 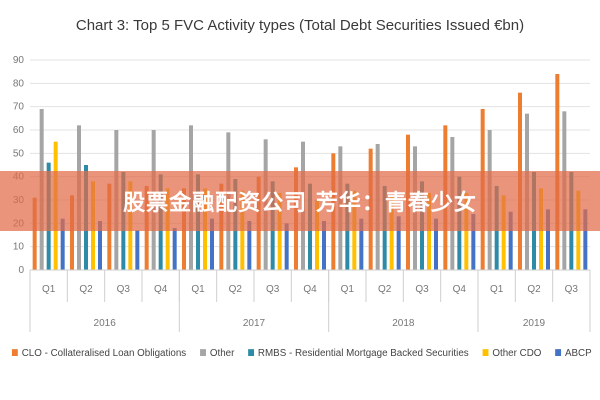 What do you see at coordinates (578, 353) in the screenshot?
I see `legend-label: ABCP` at bounding box center [578, 353].